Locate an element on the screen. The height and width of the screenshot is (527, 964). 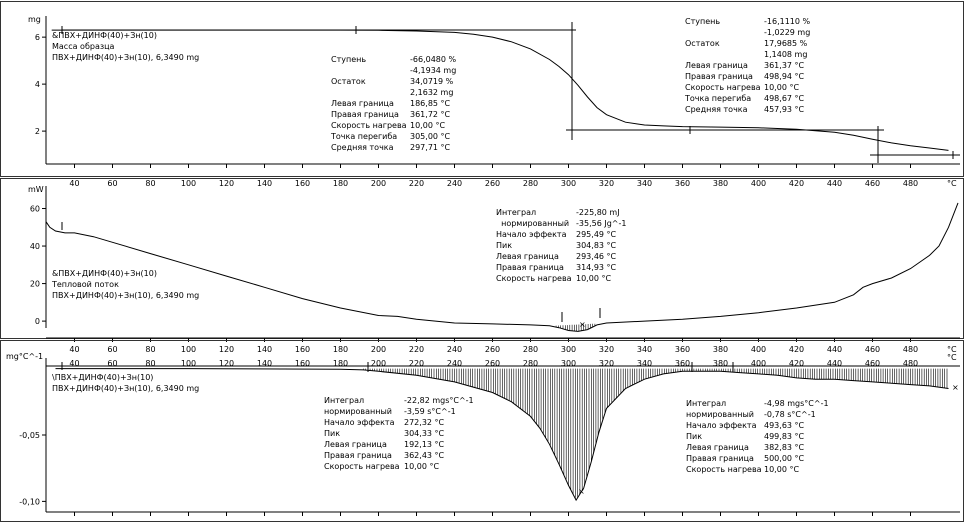
y-tick-label: 0 is located at coordinates (37, 321).